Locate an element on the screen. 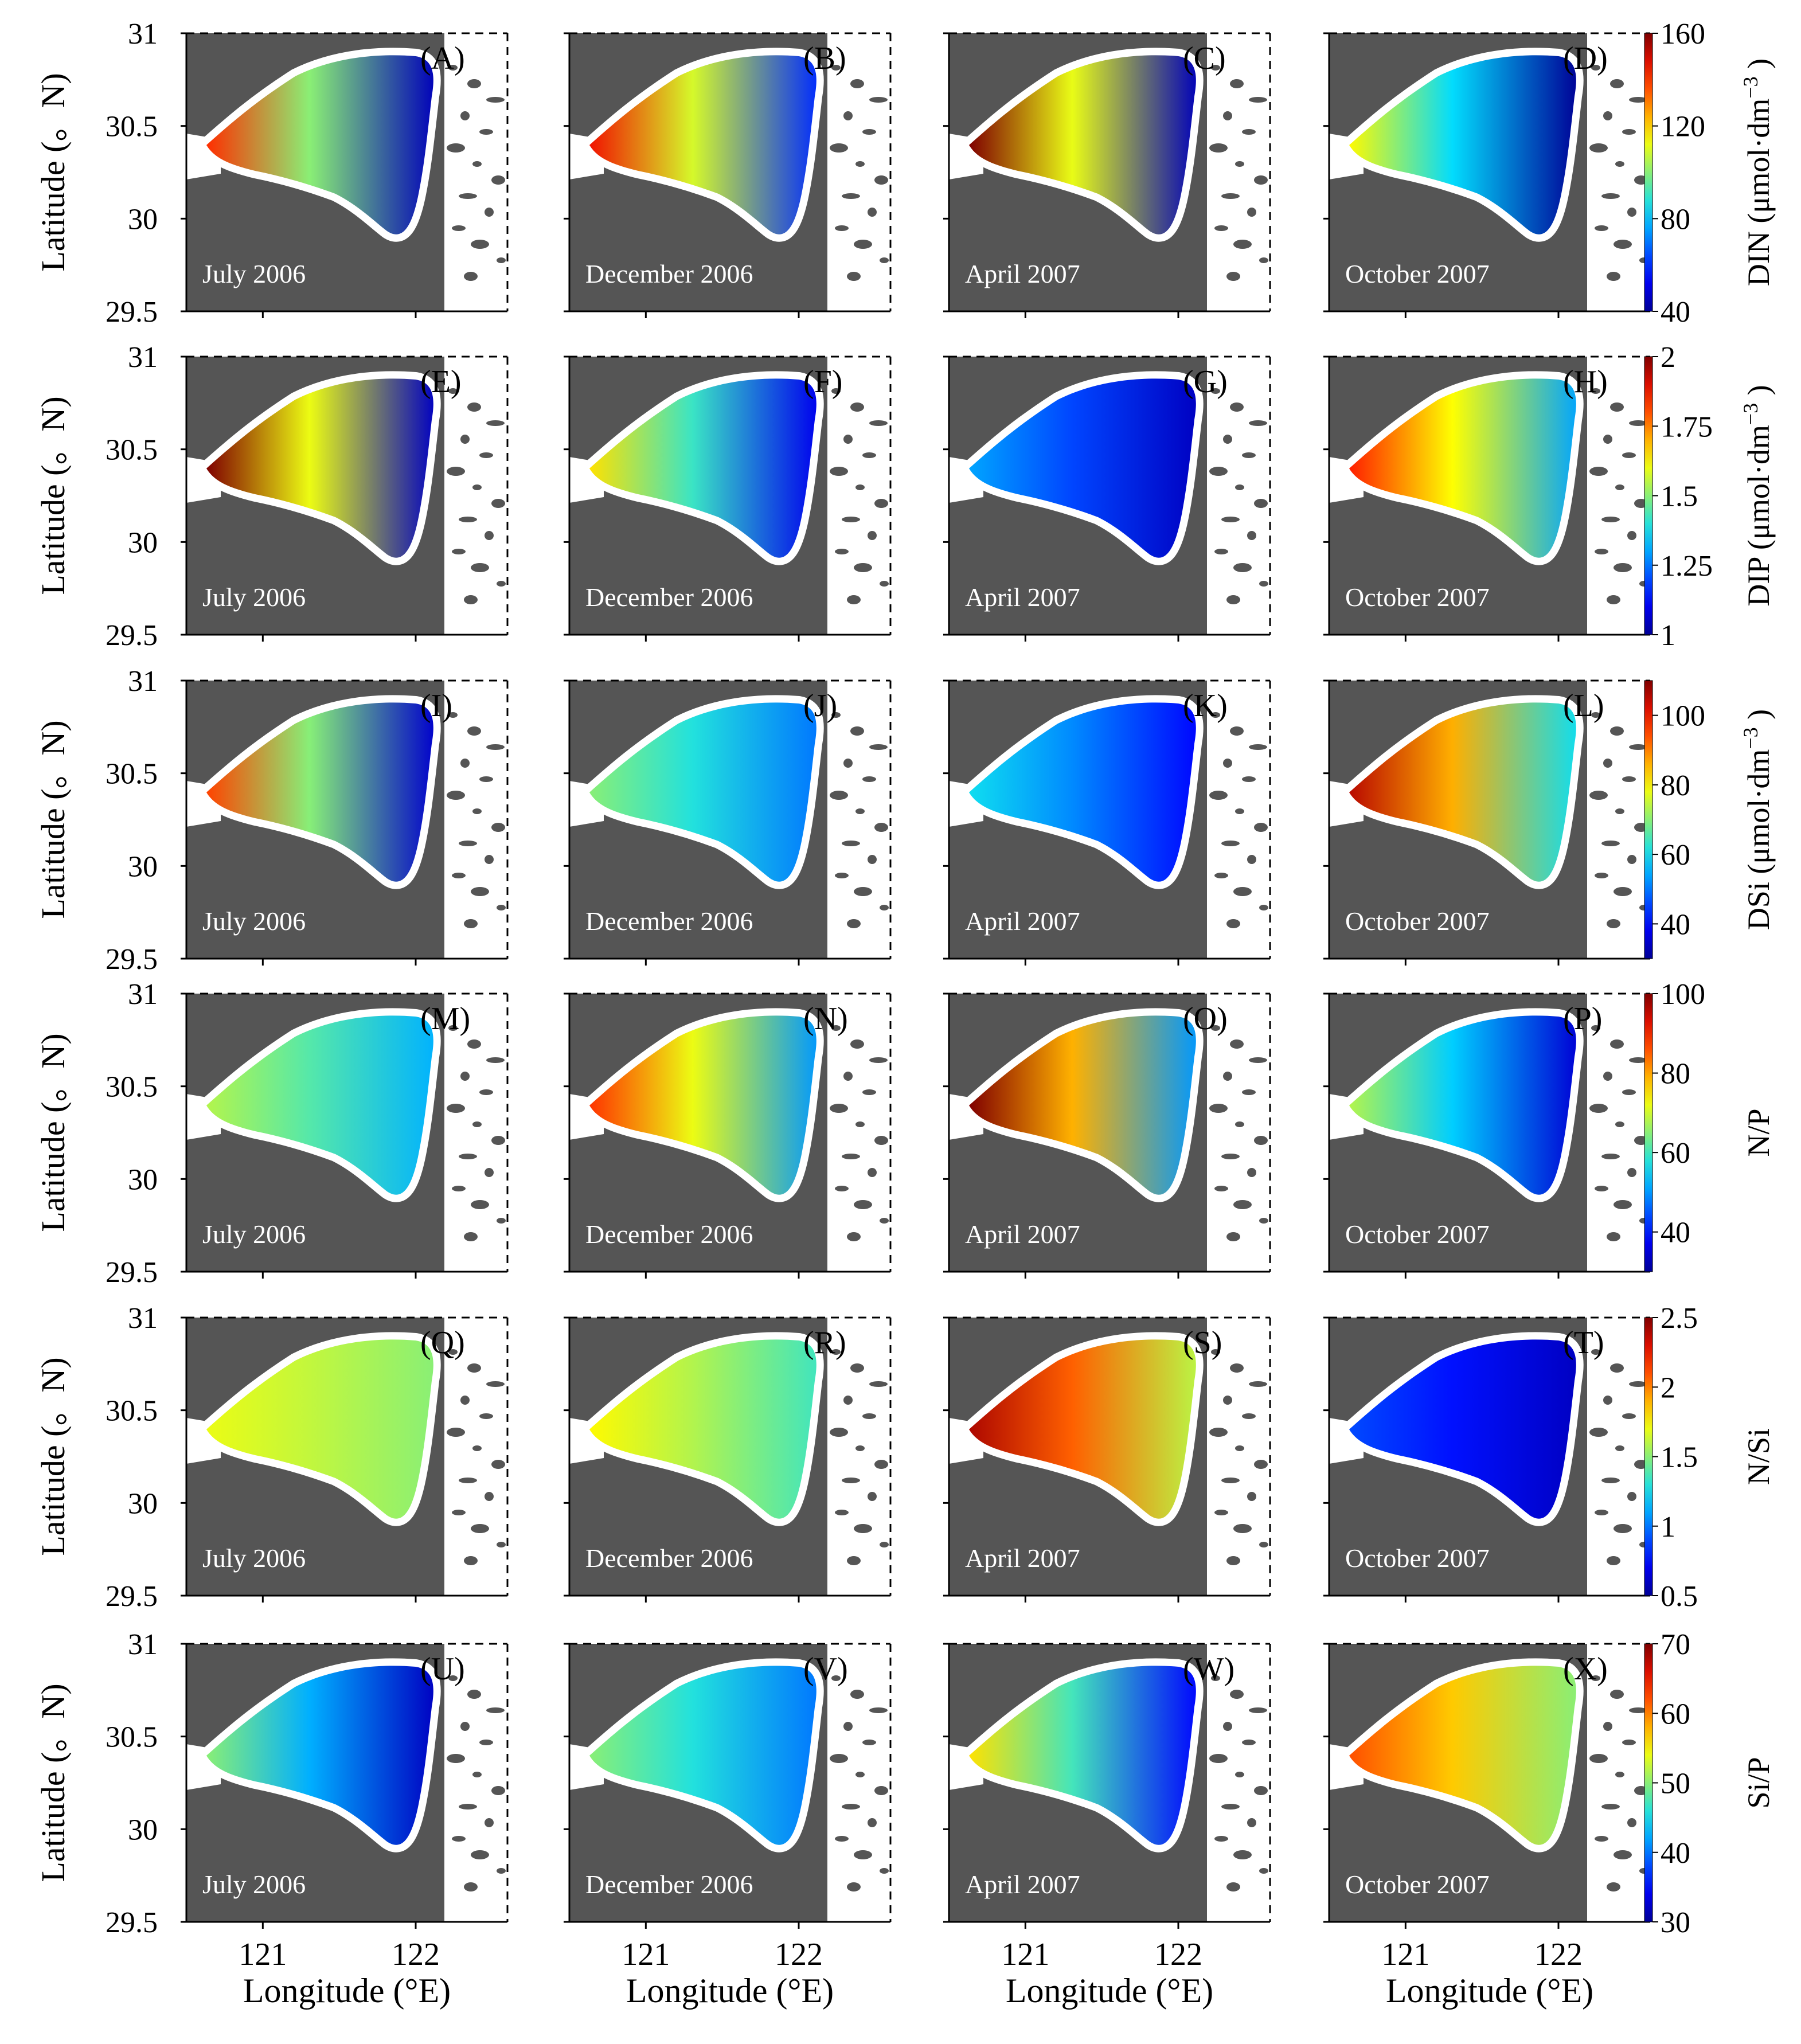 This screenshot has height=2044, width=1801. panel-label: (U) is located at coordinates (443, 1669).